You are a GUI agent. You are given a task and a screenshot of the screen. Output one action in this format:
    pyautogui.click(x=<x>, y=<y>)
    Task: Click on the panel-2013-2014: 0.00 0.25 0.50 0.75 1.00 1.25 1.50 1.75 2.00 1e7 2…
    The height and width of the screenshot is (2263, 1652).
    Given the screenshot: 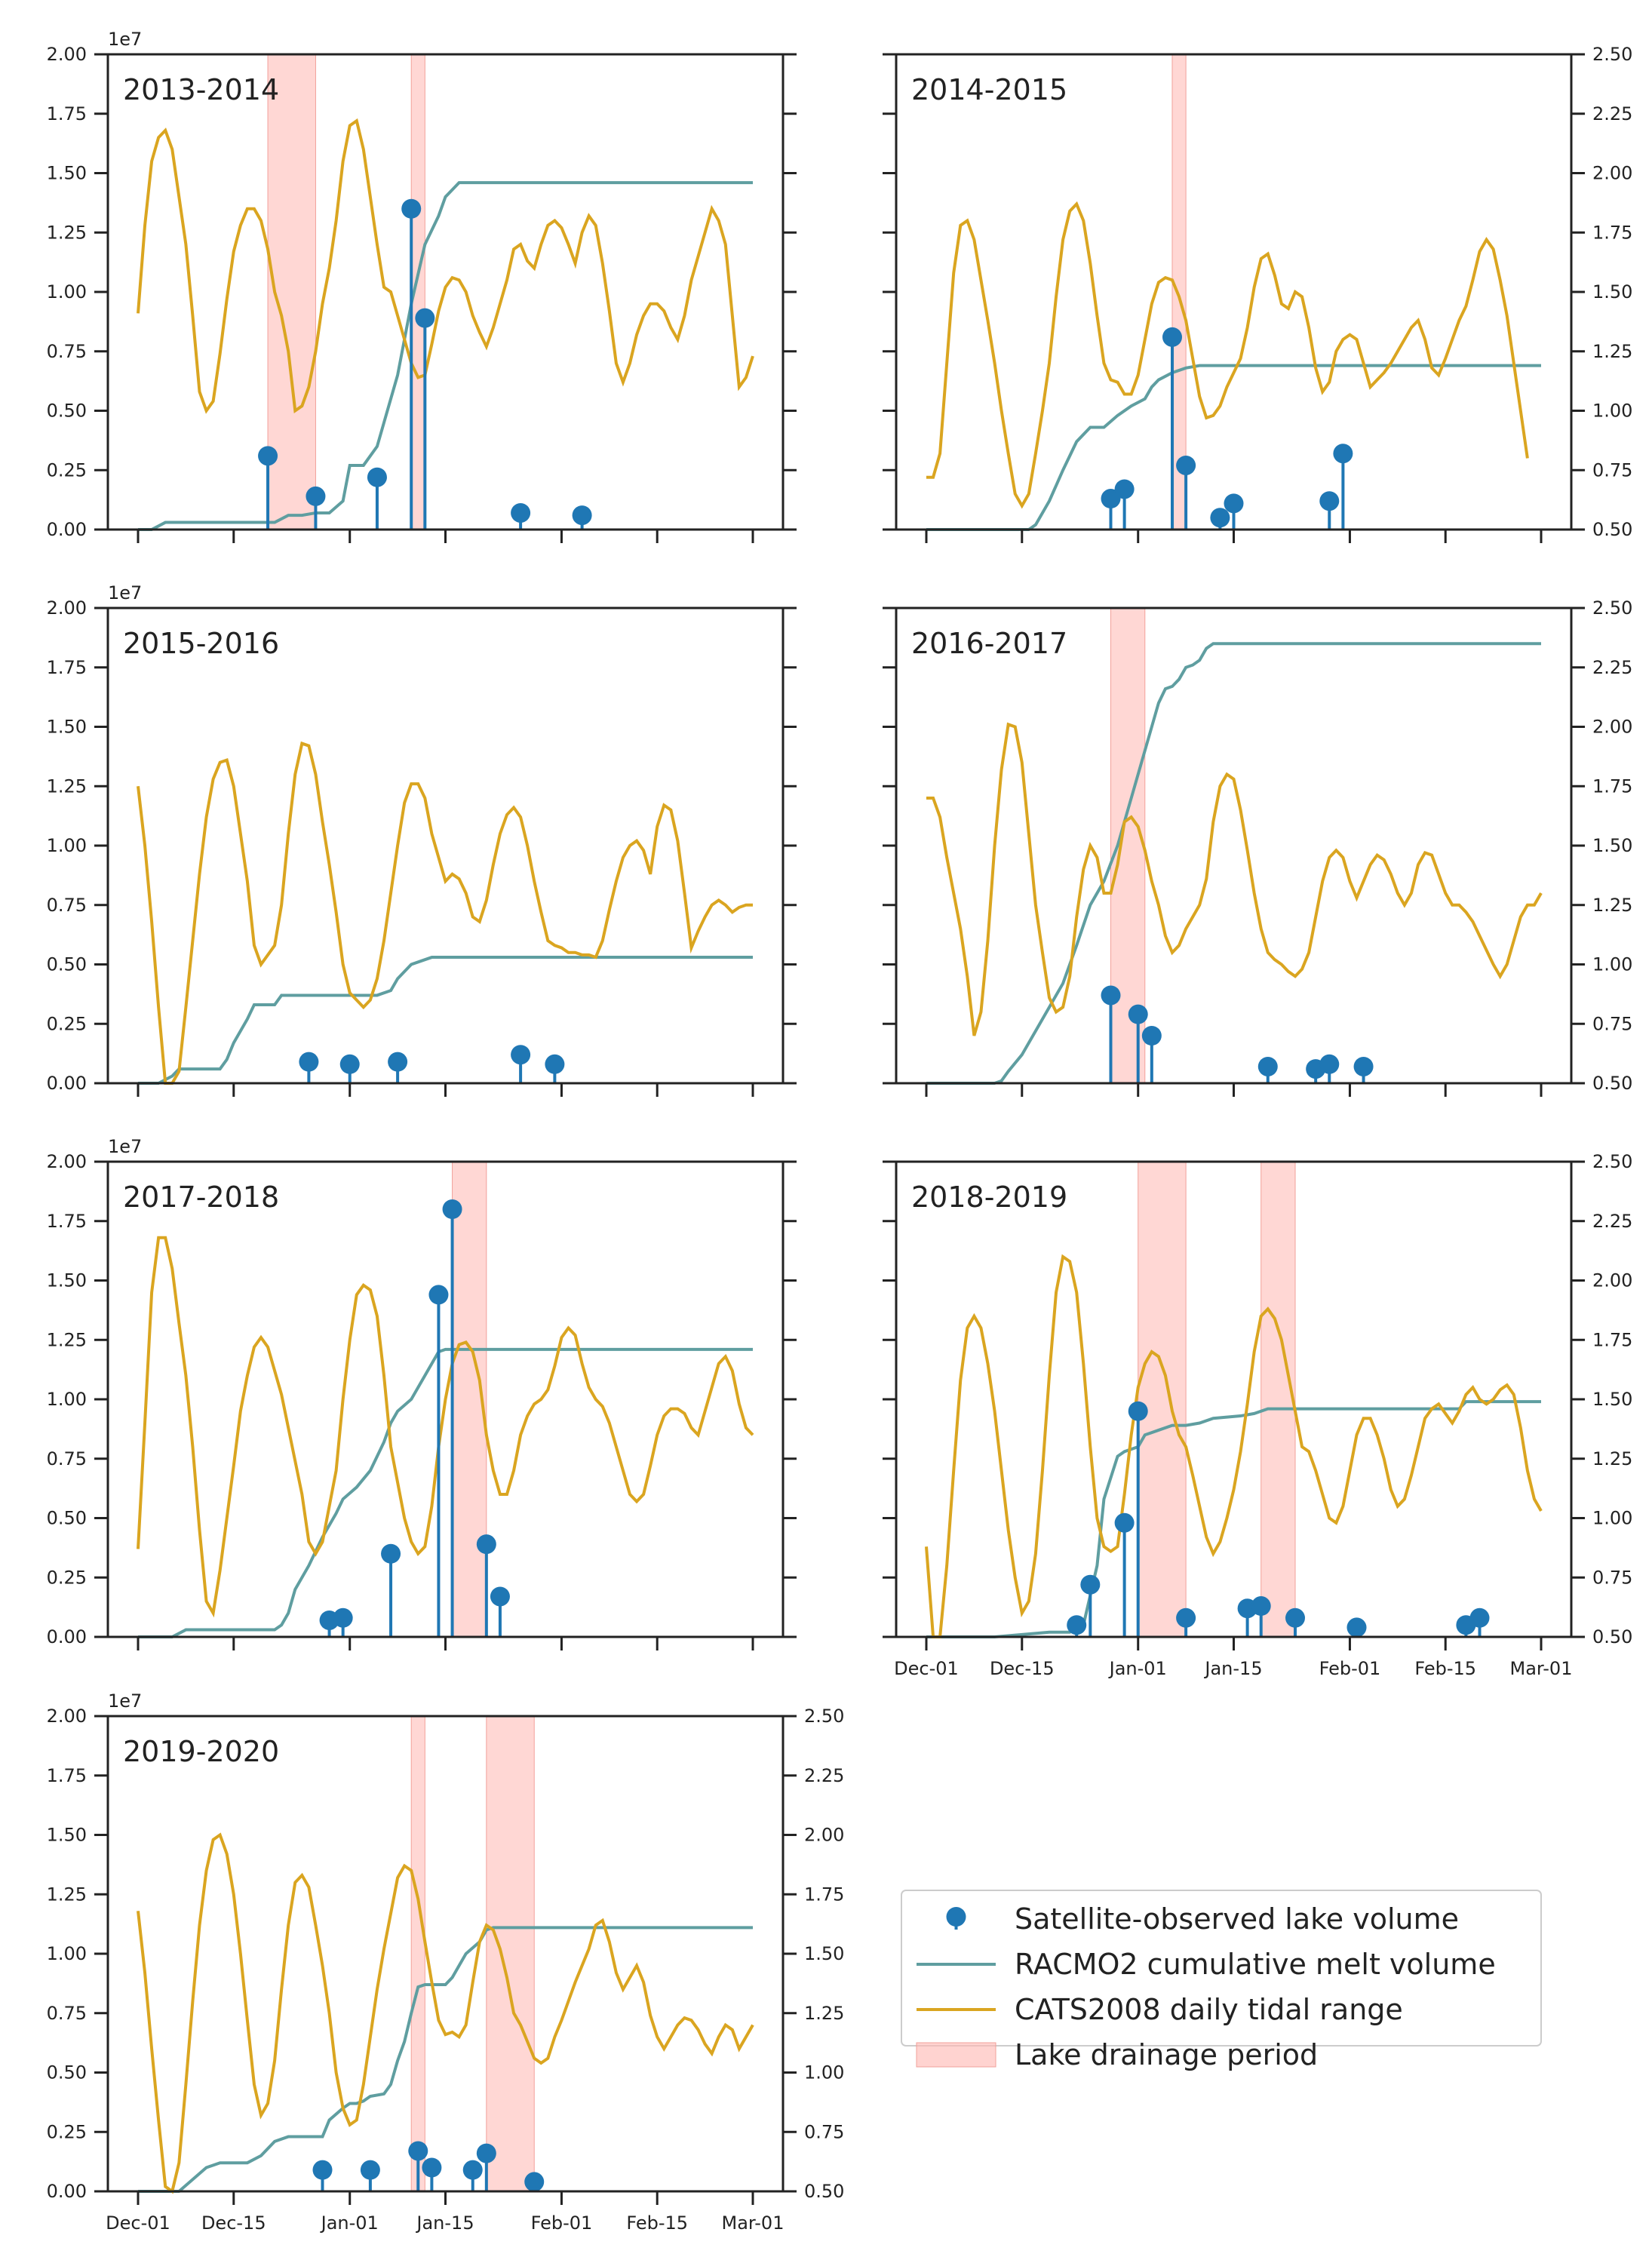 What is the action you would take?
    pyautogui.click(x=422, y=286)
    